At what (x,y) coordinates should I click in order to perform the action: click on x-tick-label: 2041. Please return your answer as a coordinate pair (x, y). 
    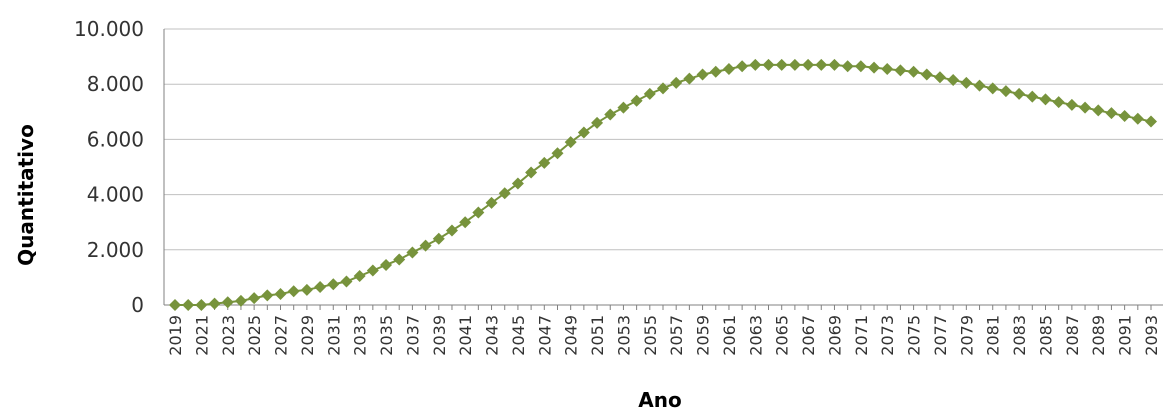
    Looking at the image, I should click on (465, 335).